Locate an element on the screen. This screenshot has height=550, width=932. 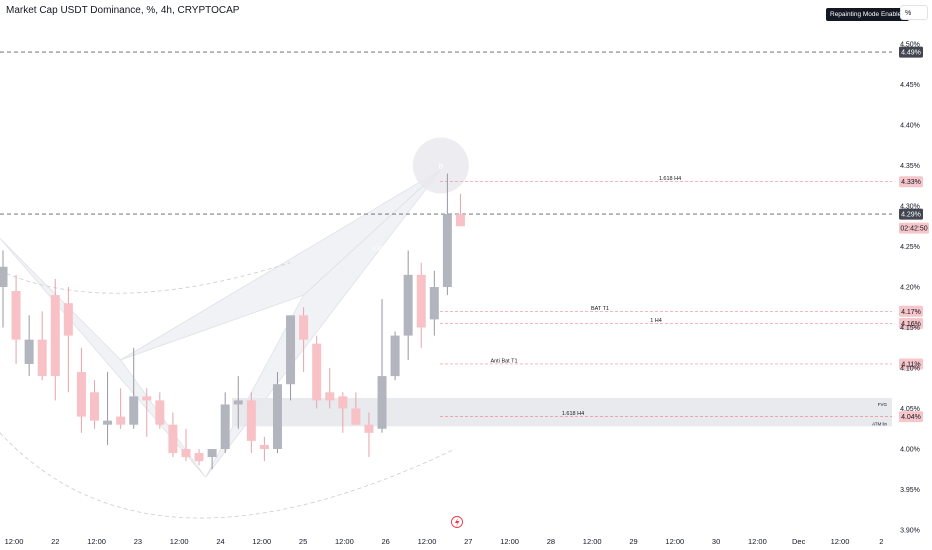
price-tag-text: 4.11% is located at coordinates (910, 364).